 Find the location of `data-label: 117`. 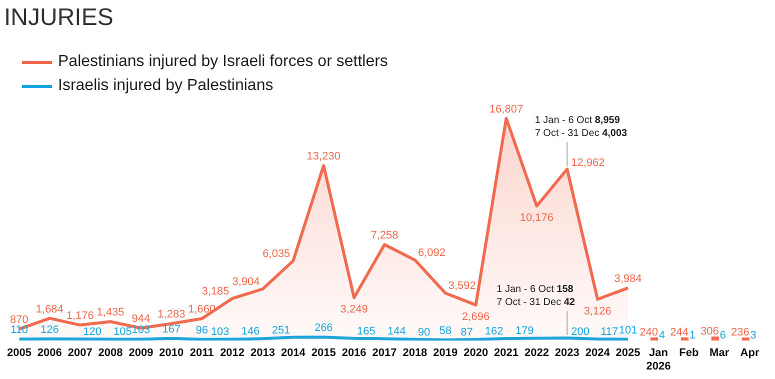

data-label: 117 is located at coordinates (609, 332).